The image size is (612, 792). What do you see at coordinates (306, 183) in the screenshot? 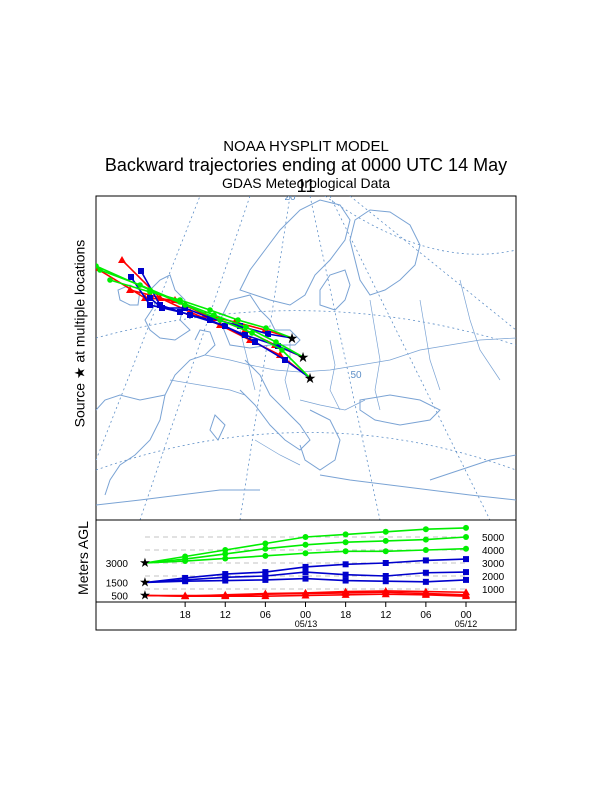
I see `meteo-subtitle: GDAS Meteorological Data` at bounding box center [306, 183].